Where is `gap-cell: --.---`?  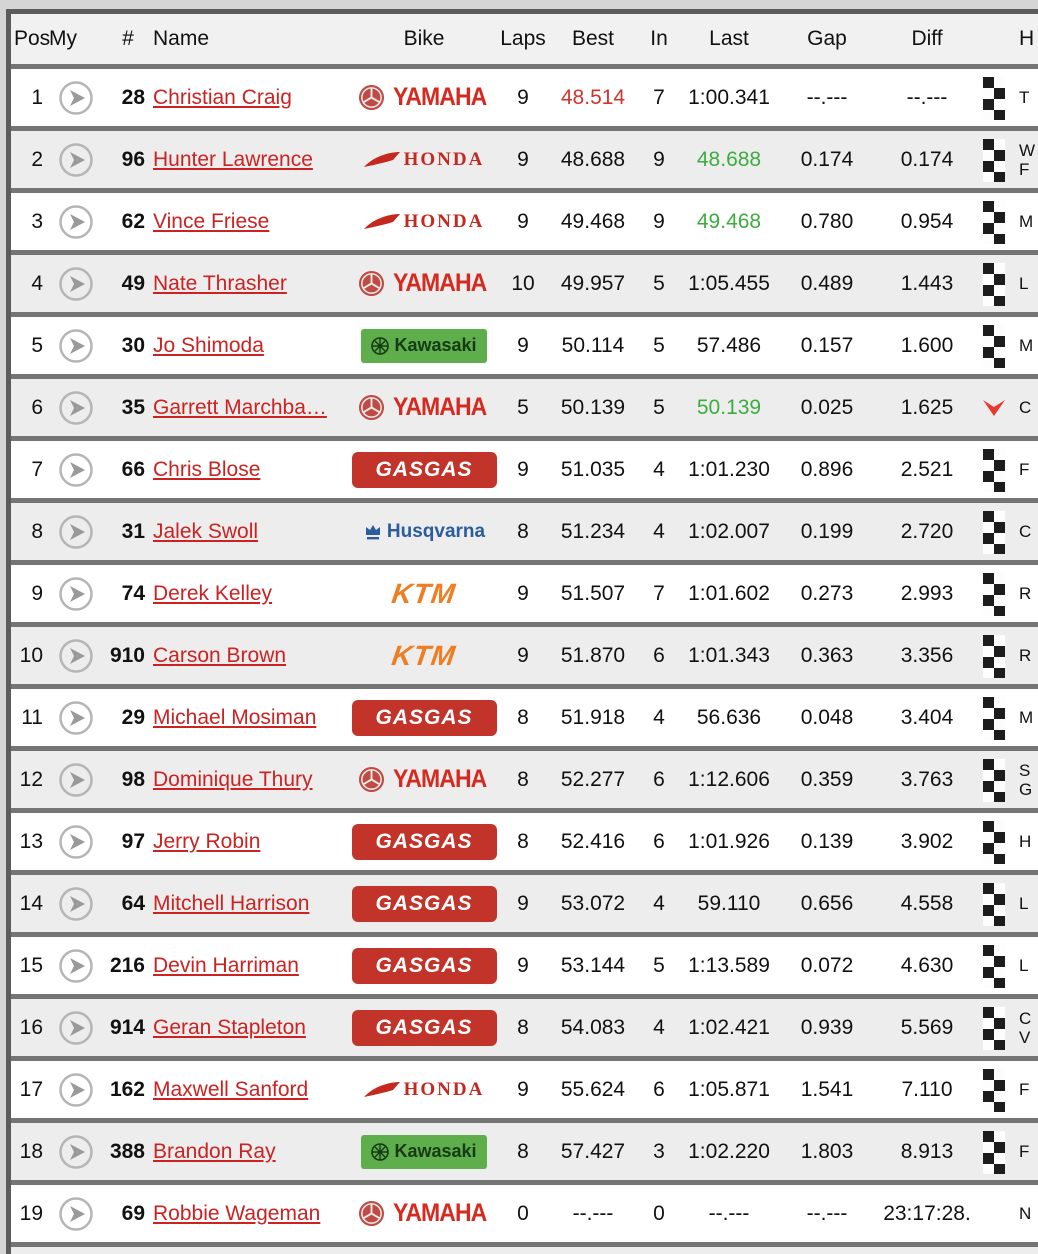 gap-cell: --.--- is located at coordinates (827, 1213).